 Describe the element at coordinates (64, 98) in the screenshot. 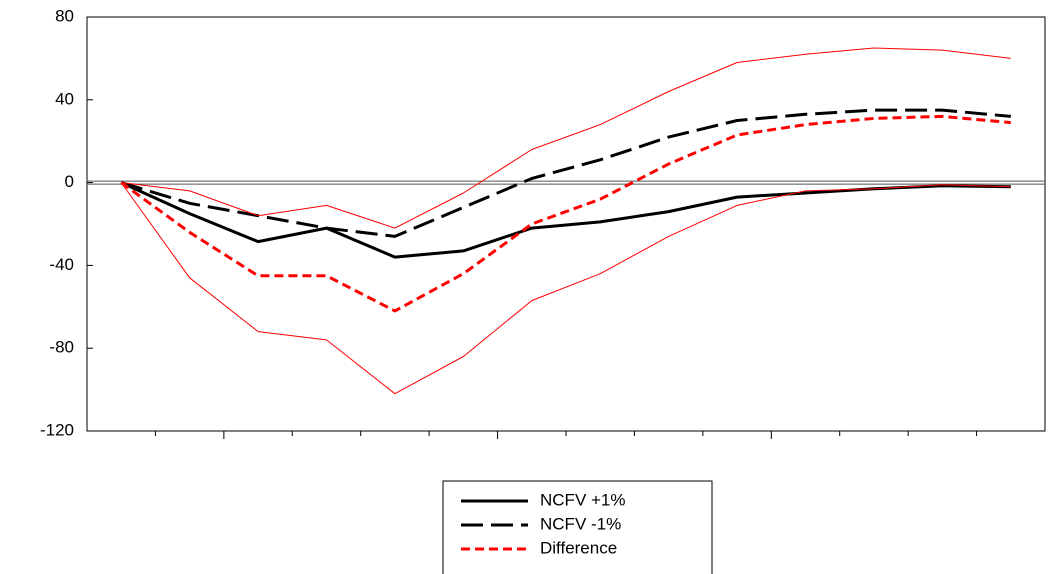

I see `y-tick-label: 40` at that location.